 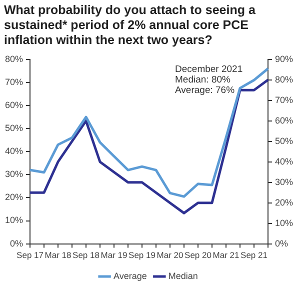 What do you see at coordinates (129, 25) in the screenshot?
I see `chart-title: What probability do you attach to seeing a sustained* period of 2% annual core PCE inflation within the next two years?` at bounding box center [129, 25].